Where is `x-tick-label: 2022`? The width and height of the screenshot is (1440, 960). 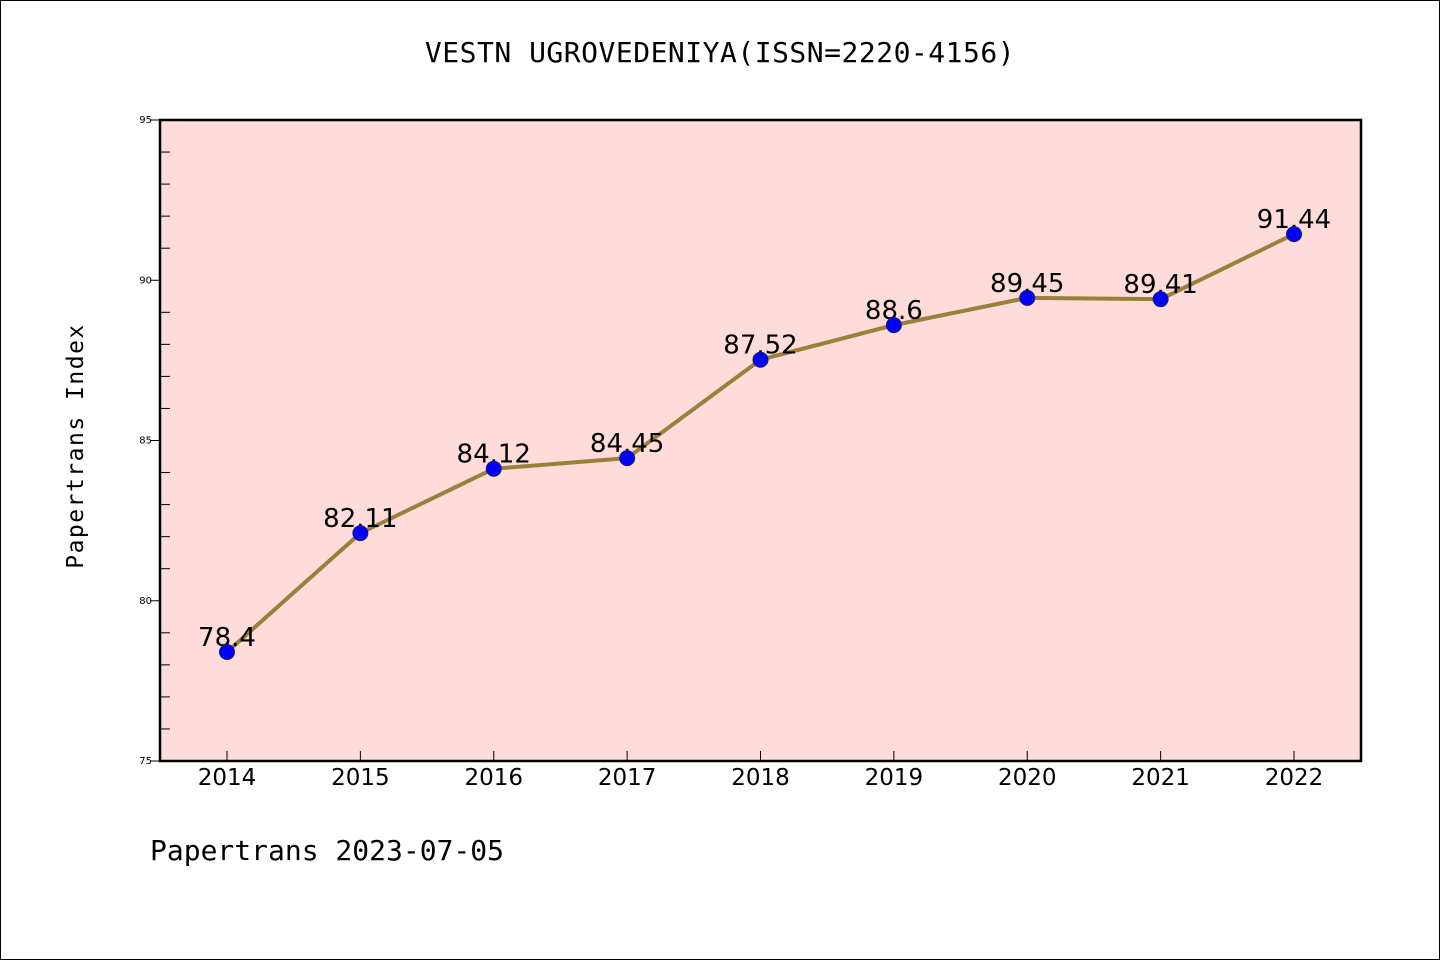
x-tick-label: 2022 is located at coordinates (1294, 778).